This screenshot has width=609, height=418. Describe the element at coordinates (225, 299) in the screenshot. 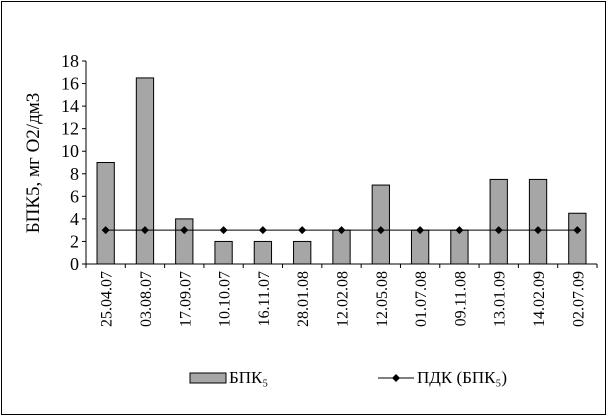

I see `x-tick-label-3: 10.10.07` at that location.